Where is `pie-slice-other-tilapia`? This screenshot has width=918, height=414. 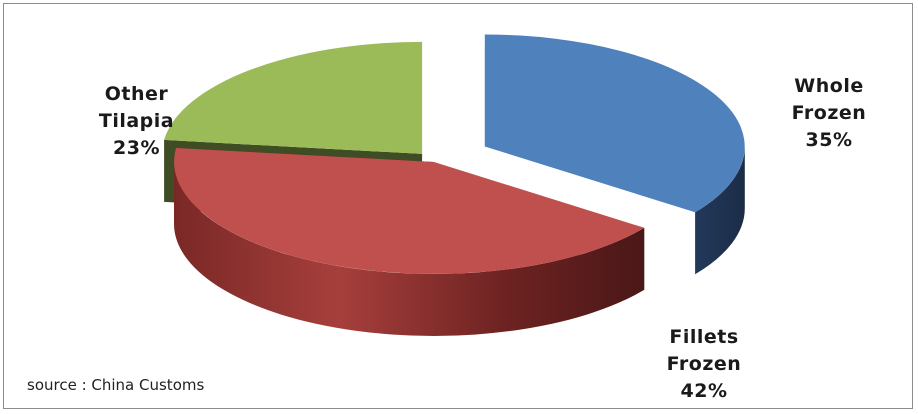
pie-slice-other-tilapia is located at coordinates (293, 97).